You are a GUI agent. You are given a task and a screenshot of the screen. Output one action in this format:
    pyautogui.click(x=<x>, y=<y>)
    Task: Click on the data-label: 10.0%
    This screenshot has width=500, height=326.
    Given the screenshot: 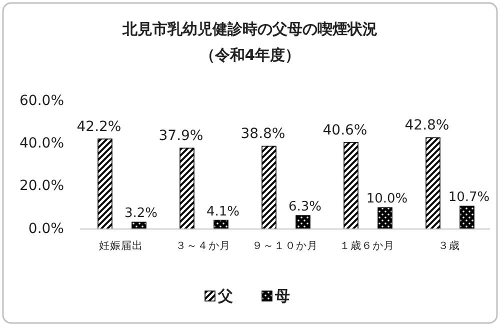 What is the action you would take?
    pyautogui.click(x=387, y=199)
    